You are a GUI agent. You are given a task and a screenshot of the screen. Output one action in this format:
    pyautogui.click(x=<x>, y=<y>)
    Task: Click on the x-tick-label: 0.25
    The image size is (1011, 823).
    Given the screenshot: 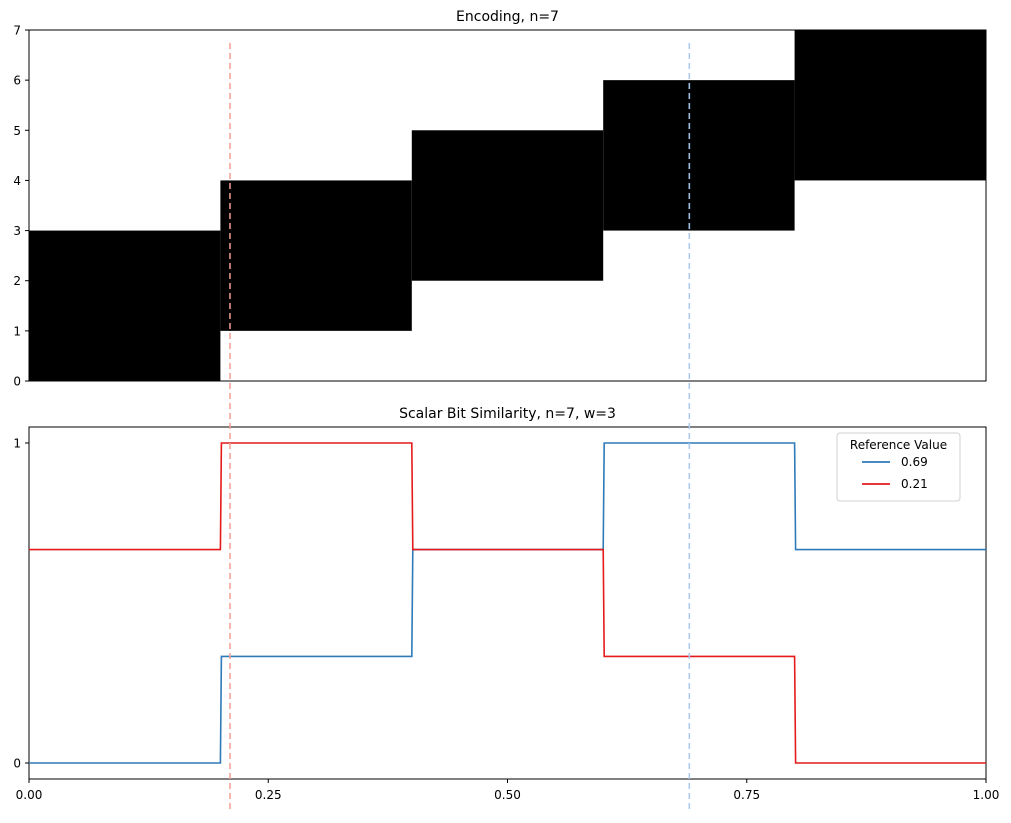 What is the action you would take?
    pyautogui.click(x=268, y=795)
    